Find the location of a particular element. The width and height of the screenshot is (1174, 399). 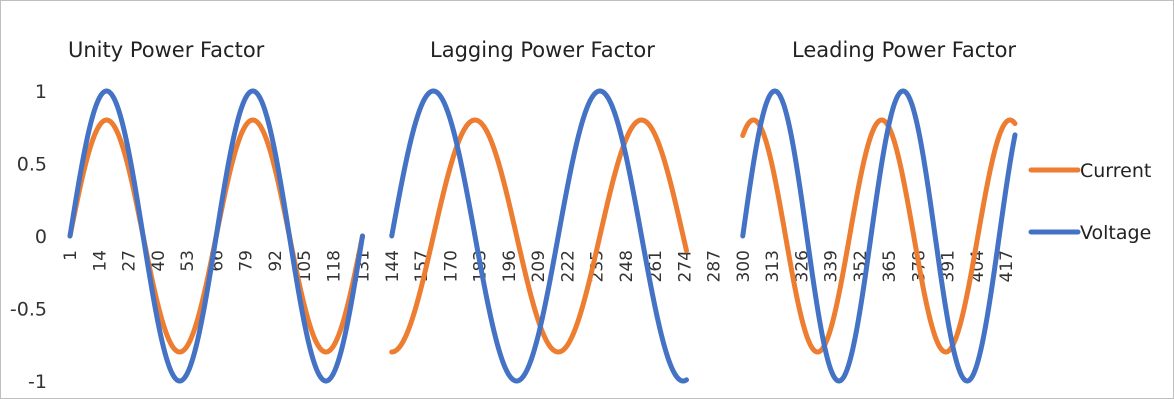

legend-current-label: Current is located at coordinates (1115, 171).